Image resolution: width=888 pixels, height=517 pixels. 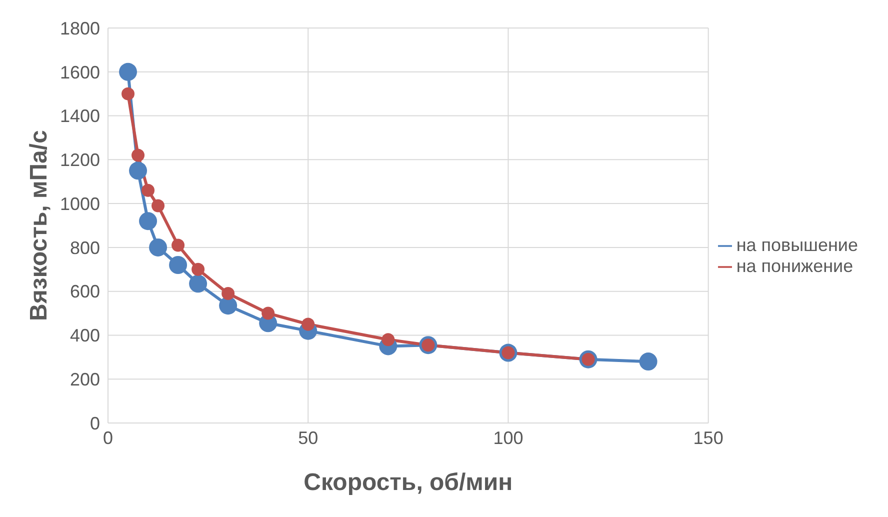 What do you see at coordinates (85, 380) in the screenshot?
I see `y-tick-label: 200` at bounding box center [85, 380].